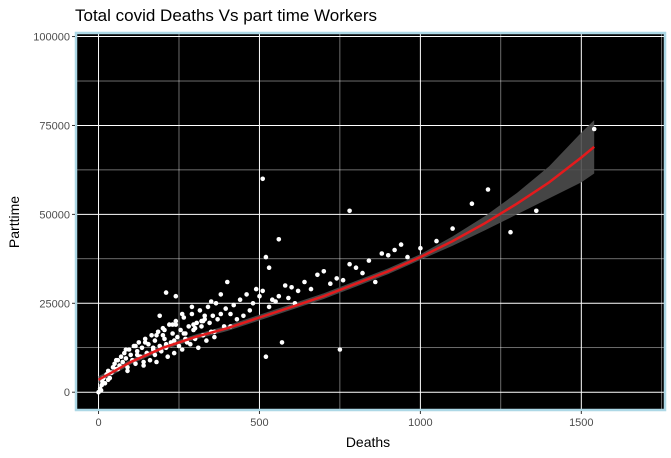 The width and height of the screenshot is (671, 458). What do you see at coordinates (54, 126) in the screenshot?
I see `y-tick-label: 75000` at bounding box center [54, 126].